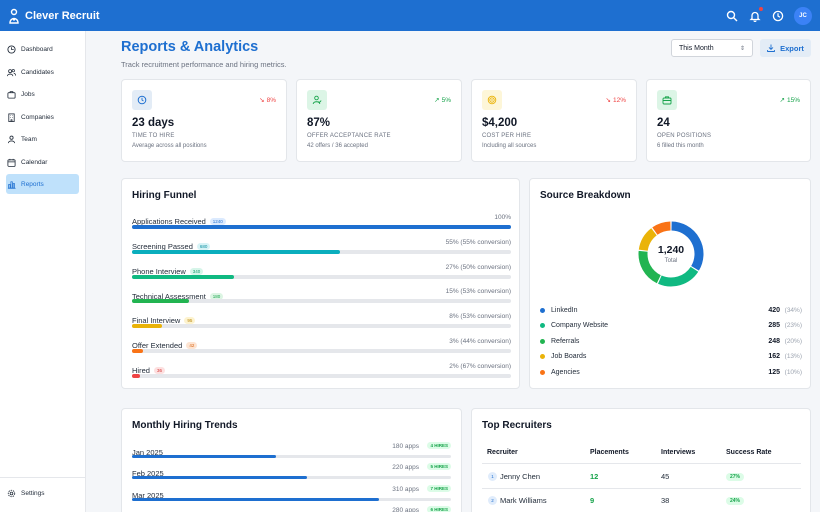  What do you see at coordinates (480, 341) in the screenshot?
I see `stage-percent: 3% (44% conversion)` at bounding box center [480, 341].